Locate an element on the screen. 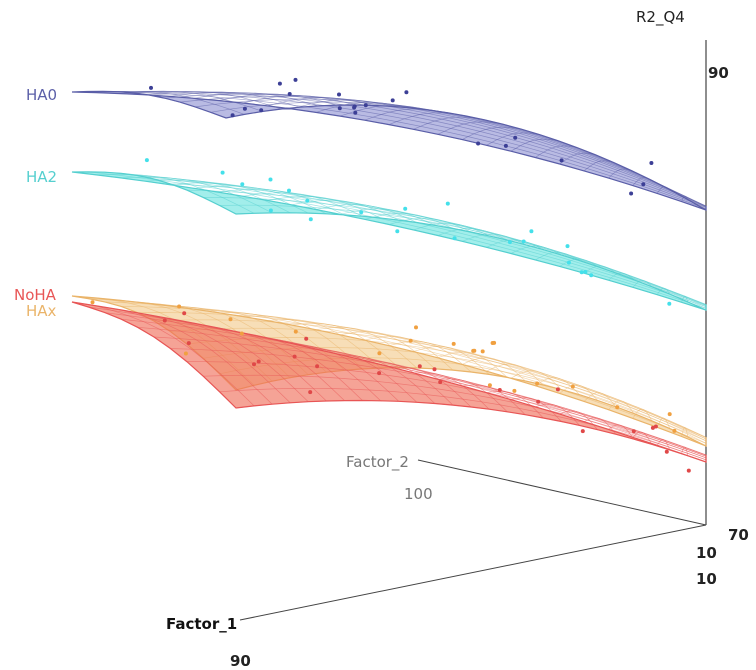 This screenshot has width=756, height=670. x-tick-label: 10 is located at coordinates (706, 553).